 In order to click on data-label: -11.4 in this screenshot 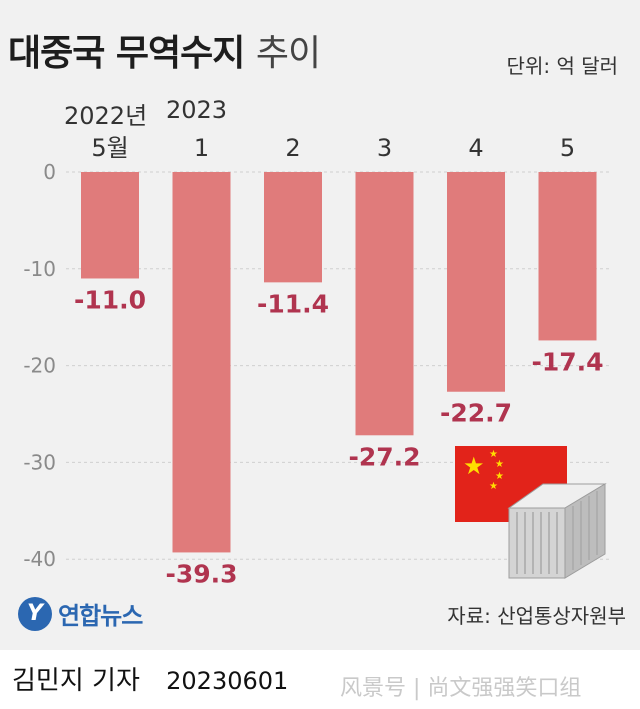, I will do `click(293, 303)`.